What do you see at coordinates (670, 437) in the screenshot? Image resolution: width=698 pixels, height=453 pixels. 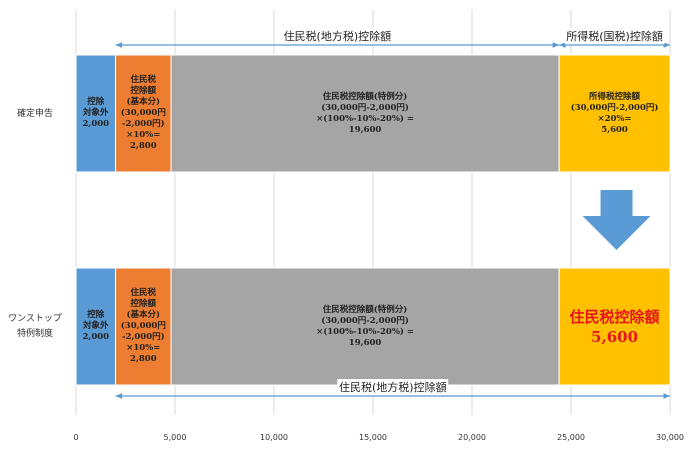 I see `x-tick-label: 30,000` at bounding box center [670, 437].